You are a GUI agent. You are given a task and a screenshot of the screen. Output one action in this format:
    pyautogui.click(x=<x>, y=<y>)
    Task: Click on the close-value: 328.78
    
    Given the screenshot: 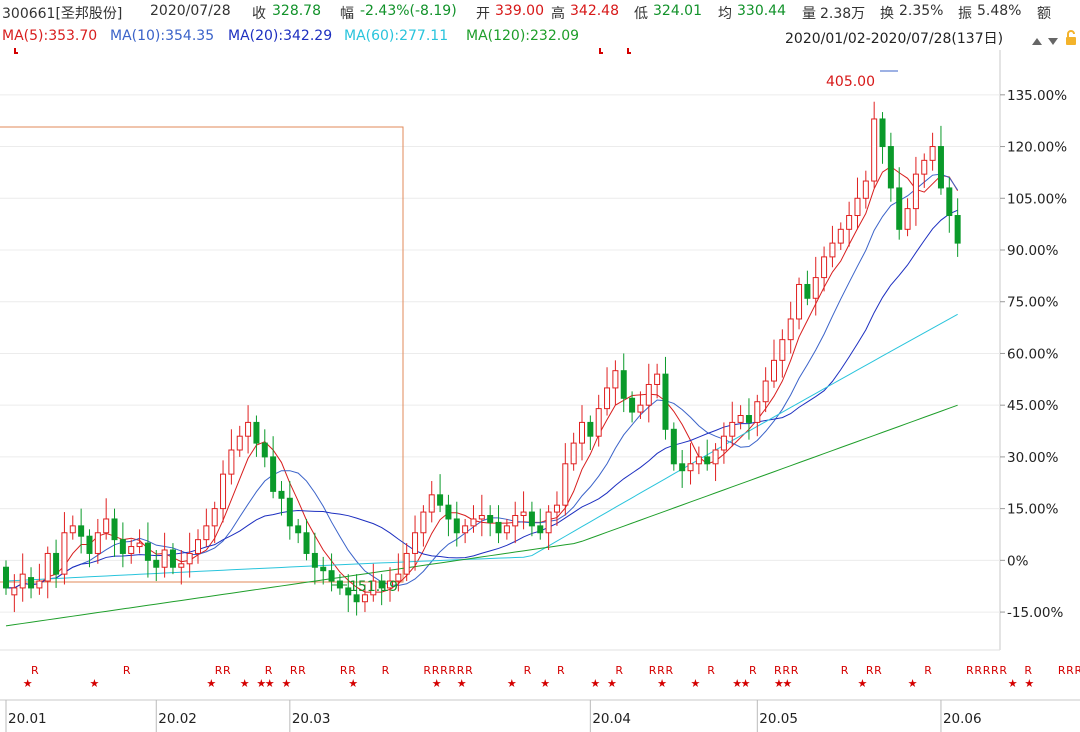 What is the action you would take?
    pyautogui.click(x=296, y=11)
    